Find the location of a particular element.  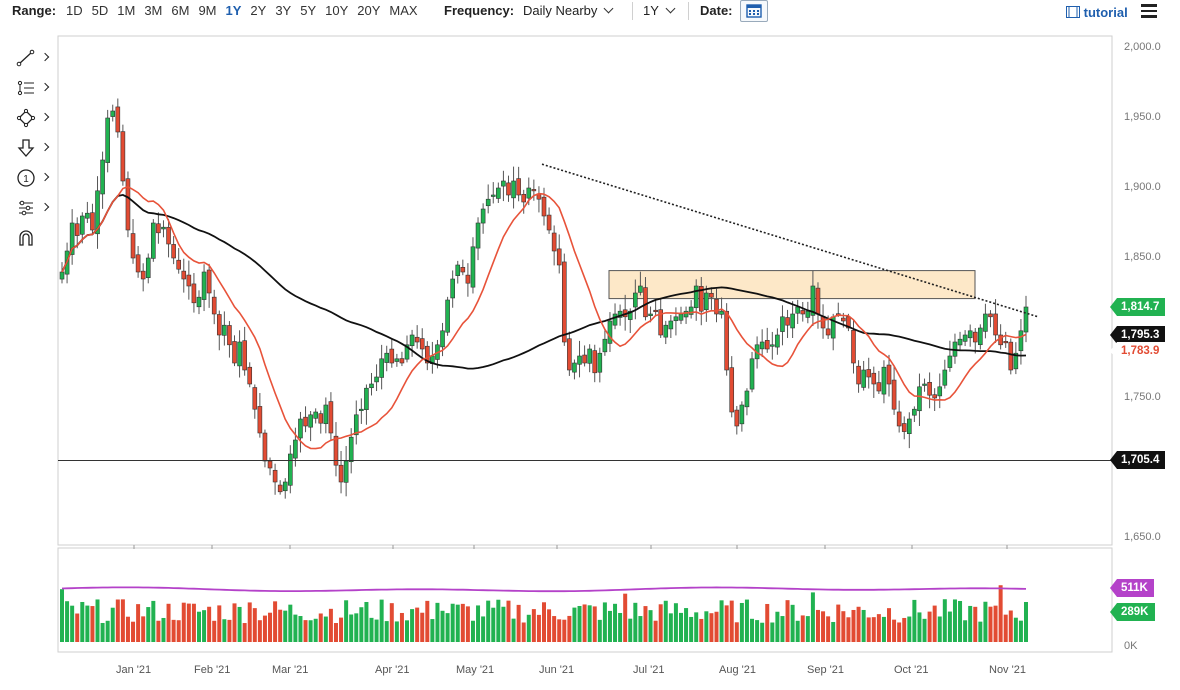

hamburger-menu-icon is located at coordinates (1149, 11).